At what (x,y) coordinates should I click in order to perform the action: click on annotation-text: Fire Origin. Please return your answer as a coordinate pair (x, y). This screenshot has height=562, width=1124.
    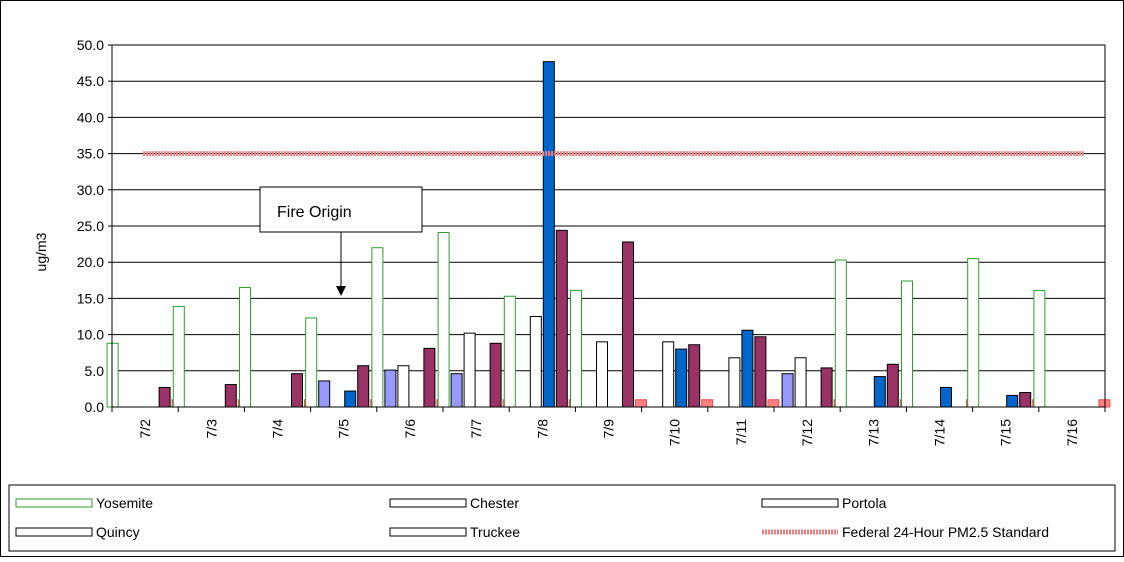
    Looking at the image, I should click on (314, 212).